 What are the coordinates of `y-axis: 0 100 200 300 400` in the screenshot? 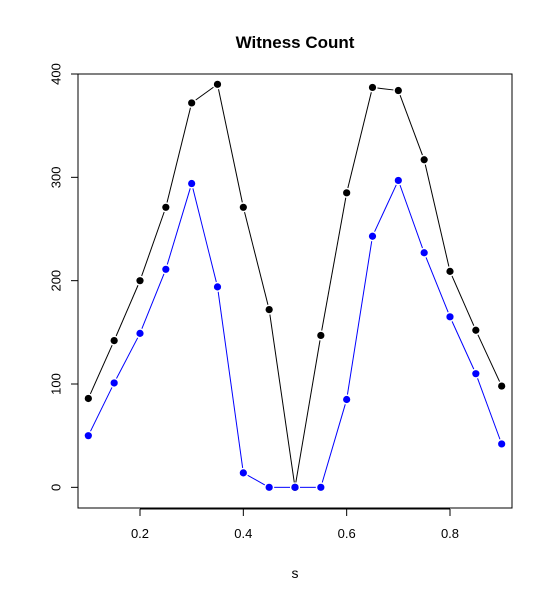 It's located at (64, 277).